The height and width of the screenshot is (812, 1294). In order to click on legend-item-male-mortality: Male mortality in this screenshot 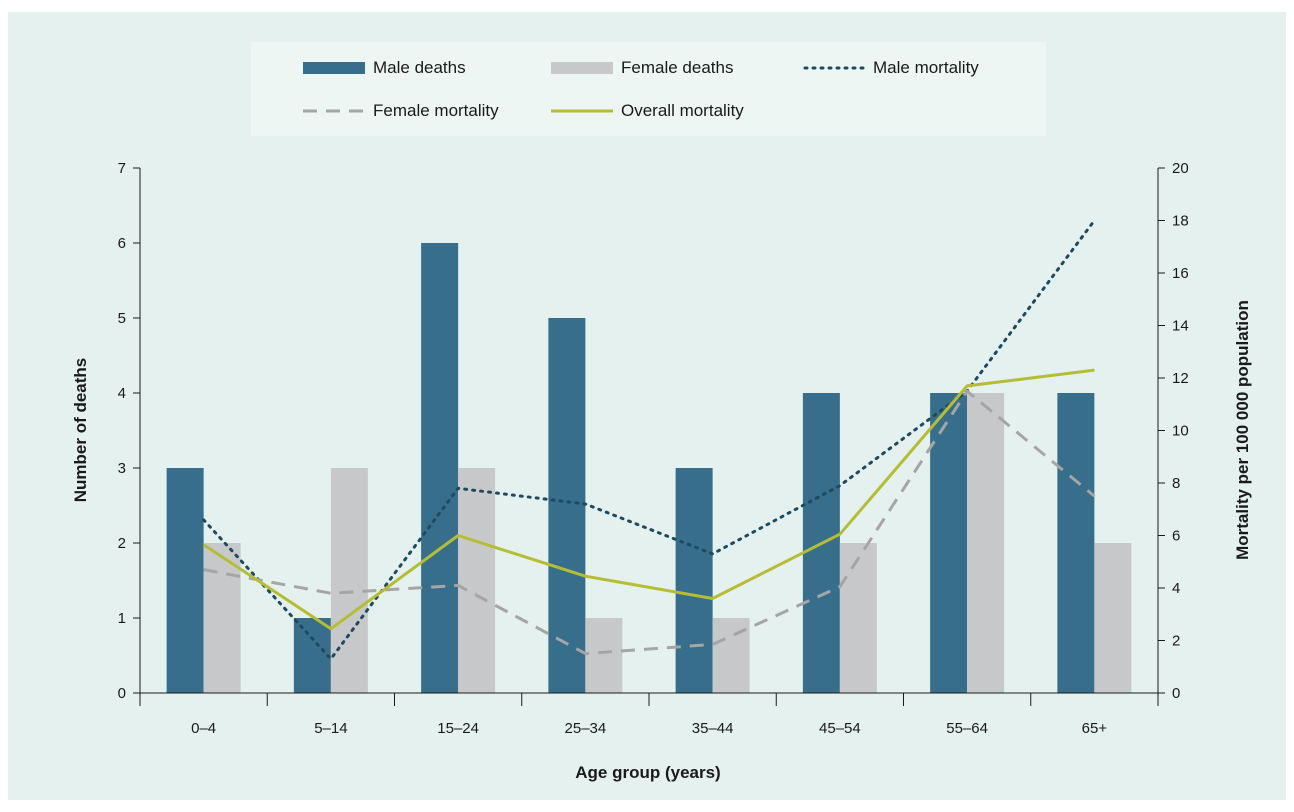, I will do `click(891, 68)`.